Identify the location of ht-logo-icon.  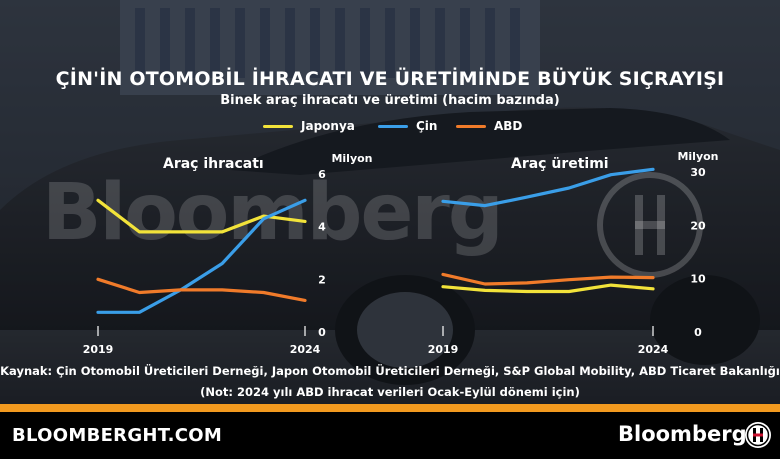
(758, 435).